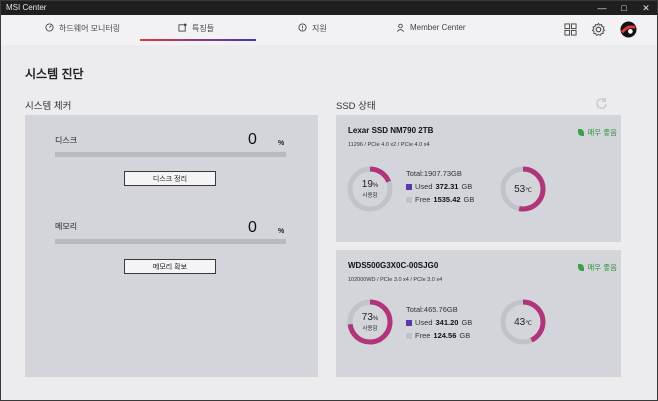  Describe the element at coordinates (570, 32) in the screenshot. I see `grid-icon` at that location.